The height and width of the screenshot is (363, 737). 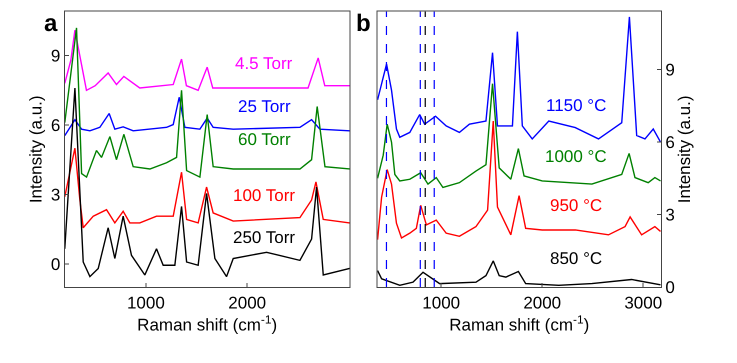 What do you see at coordinates (264, 195) in the screenshot?
I see `series-label: 100 Torr` at bounding box center [264, 195].